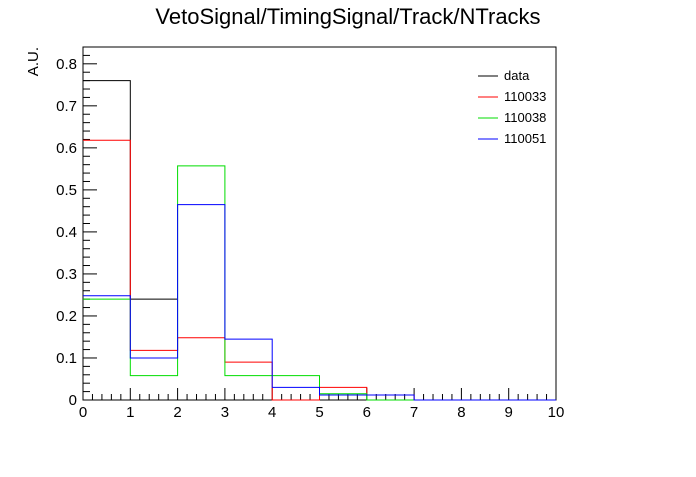 Image resolution: width=696 pixels, height=477 pixels. What do you see at coordinates (66, 358) in the screenshot?
I see `y-tick-label: 0.1` at bounding box center [66, 358].